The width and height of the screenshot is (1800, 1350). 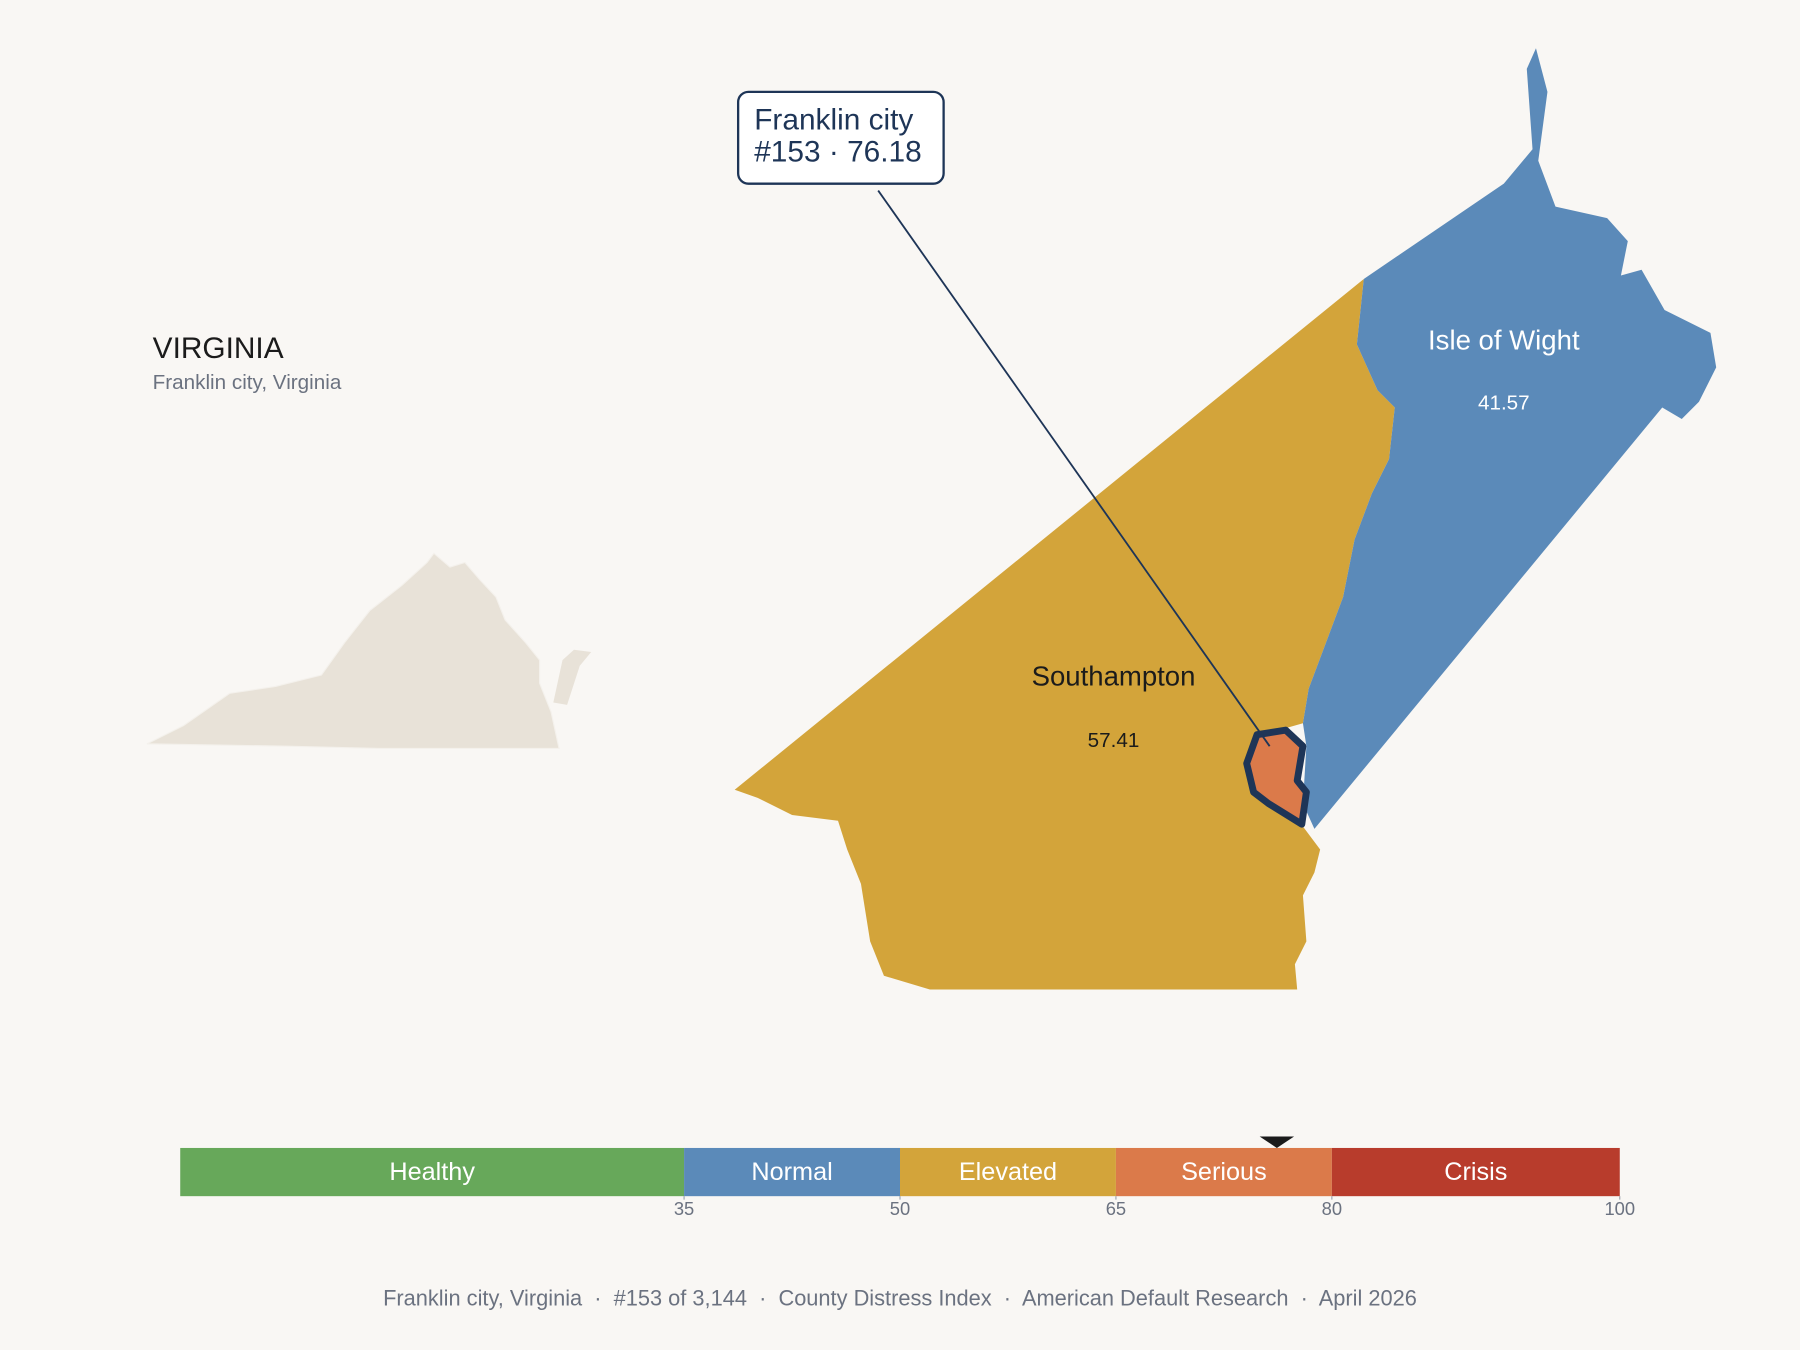 I want to click on county-value: 57.41, so click(x=1114, y=740).